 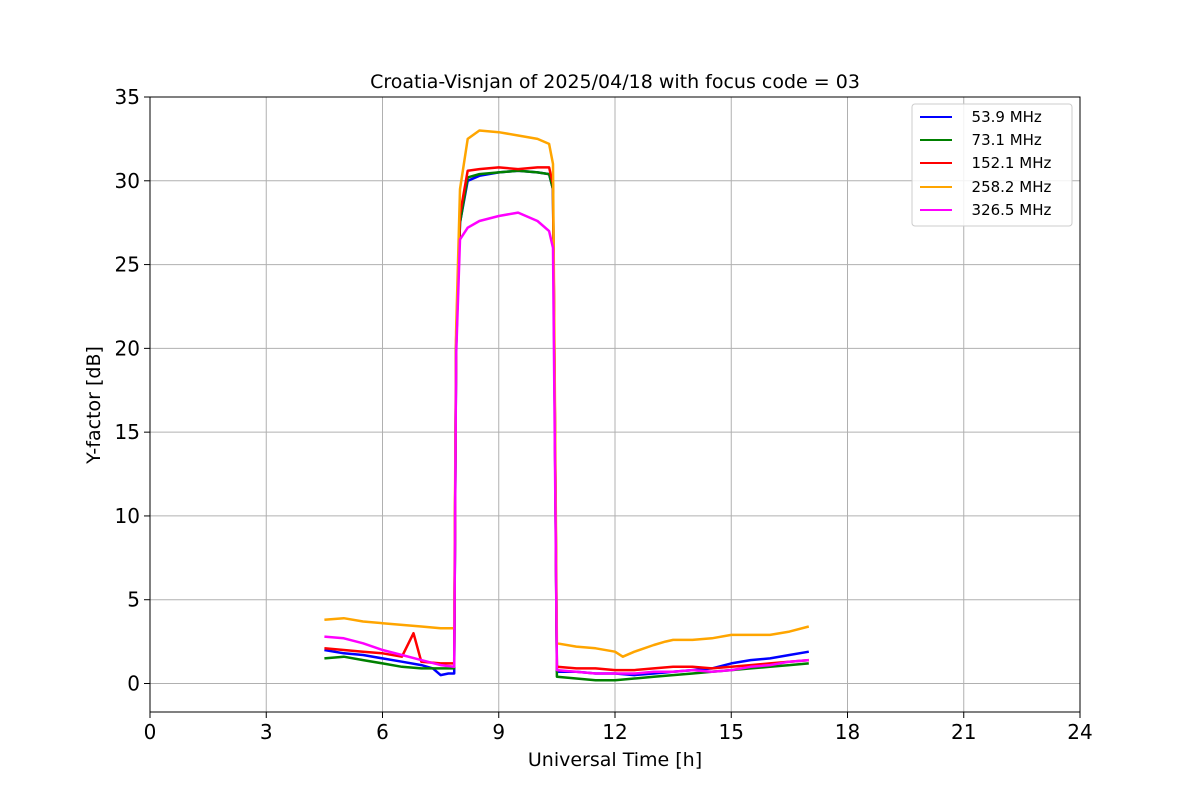 What do you see at coordinates (731, 732) in the screenshot?
I see `x-tick-label: 15` at bounding box center [731, 732].